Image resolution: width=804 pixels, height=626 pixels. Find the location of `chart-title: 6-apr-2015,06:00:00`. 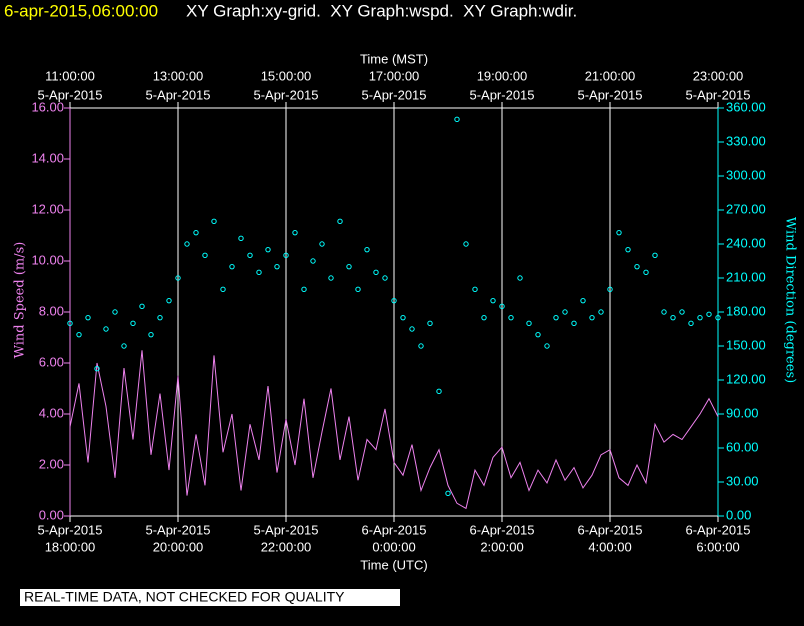

chart-title: 6-apr-2015,06:00:00 is located at coordinates (81, 10).